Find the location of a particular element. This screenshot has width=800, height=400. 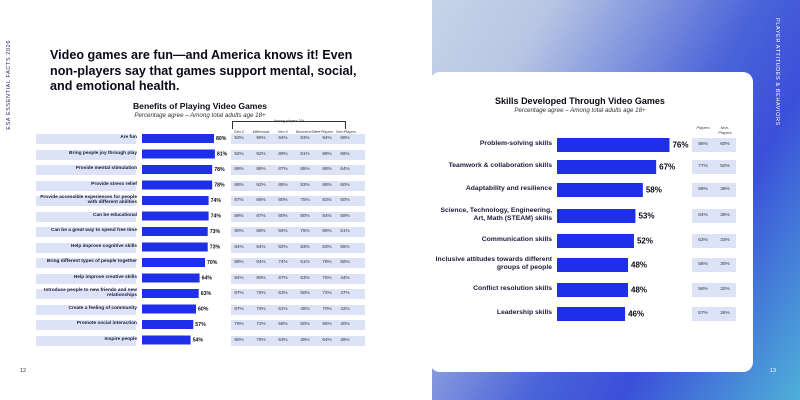

left-table-cell: 50% is located at coordinates (305, 293).